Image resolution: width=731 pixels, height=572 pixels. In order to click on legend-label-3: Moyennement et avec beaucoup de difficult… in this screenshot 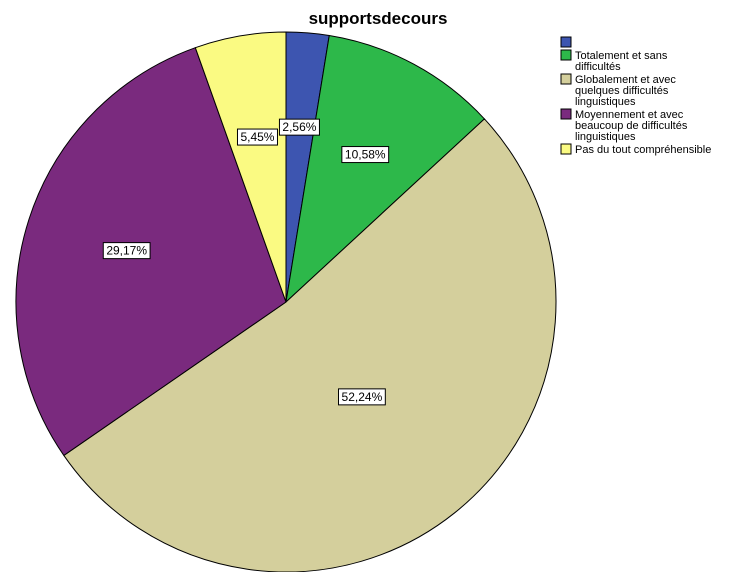, I will do `click(631, 126)`.